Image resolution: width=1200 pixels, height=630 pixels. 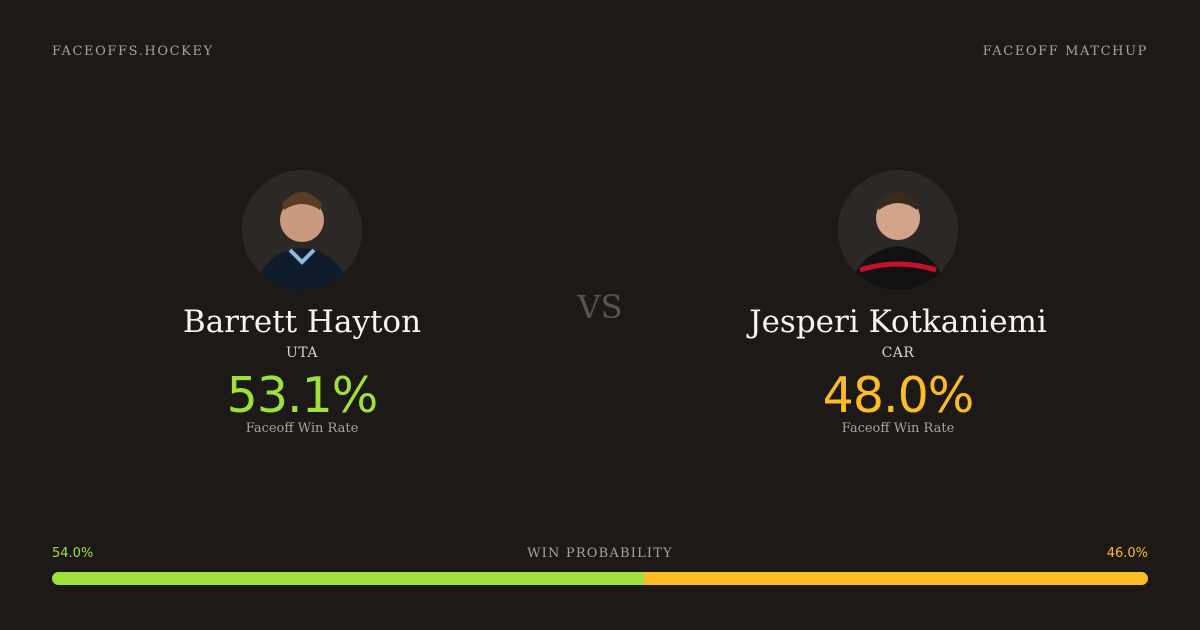 I want to click on vs-label: VS, so click(x=600, y=307).